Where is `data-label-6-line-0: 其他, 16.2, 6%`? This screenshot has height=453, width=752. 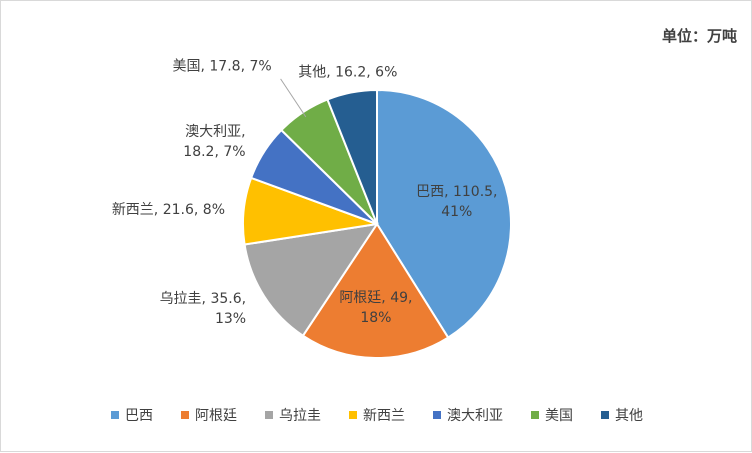
data-label-6-line-0: 其他, 16.2, 6% is located at coordinates (347, 72).